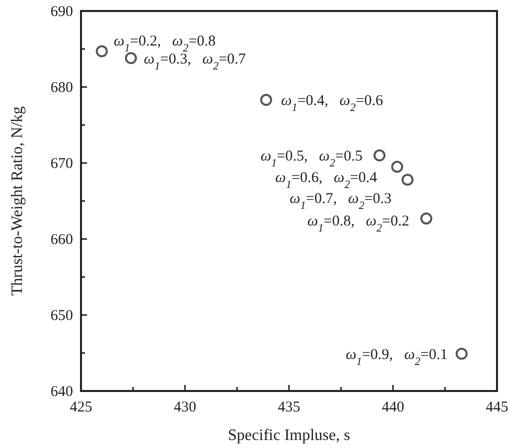 The width and height of the screenshot is (509, 448). What do you see at coordinates (61, 316) in the screenshot?
I see `y-tick-label: 650` at bounding box center [61, 316].